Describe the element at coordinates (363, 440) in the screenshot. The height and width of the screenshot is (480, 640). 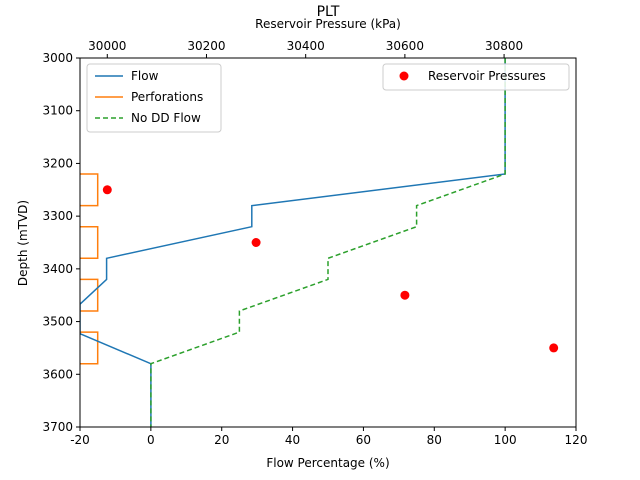
I see `x-tick-label: 60` at that location.